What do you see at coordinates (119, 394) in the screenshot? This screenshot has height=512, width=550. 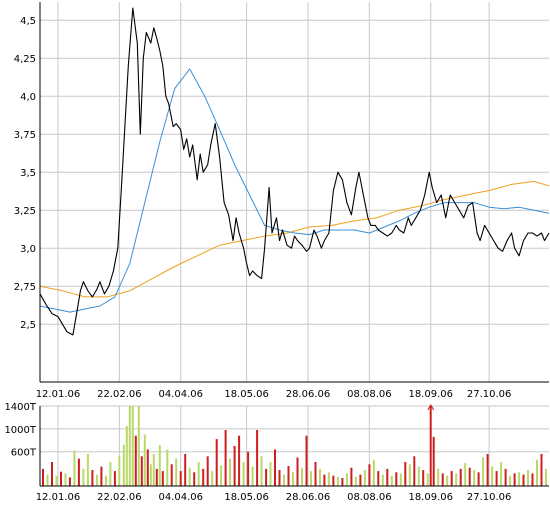 I see `price-x-tick-label: 22.02.06` at bounding box center [119, 394].